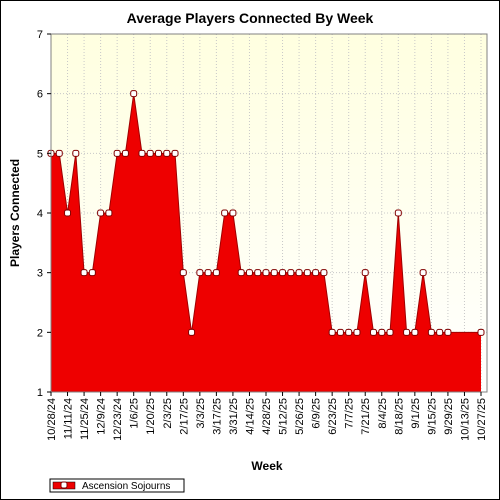 This screenshot has width=500, height=500. What do you see at coordinates (64, 485) in the screenshot?
I see `legend-marker` at bounding box center [64, 485].